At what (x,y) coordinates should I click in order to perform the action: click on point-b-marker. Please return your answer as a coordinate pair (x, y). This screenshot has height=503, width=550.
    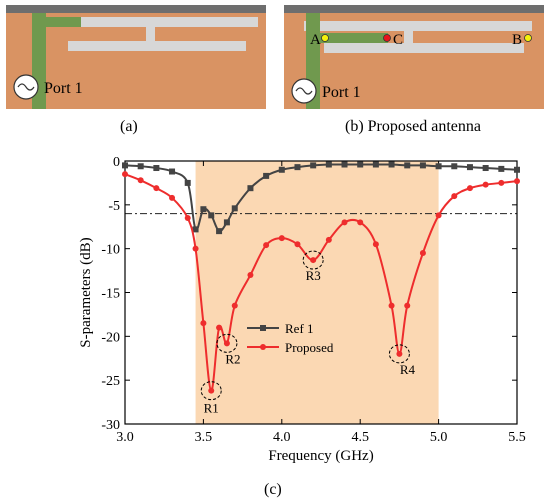
    Looking at the image, I should click on (528, 38).